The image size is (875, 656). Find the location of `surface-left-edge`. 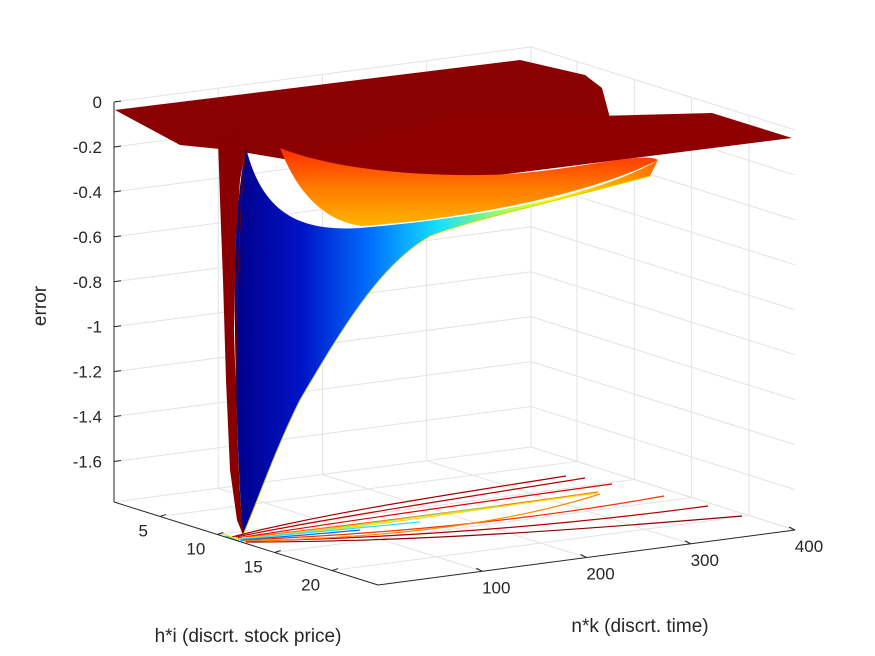

surface-left-edge is located at coordinates (241, 341).